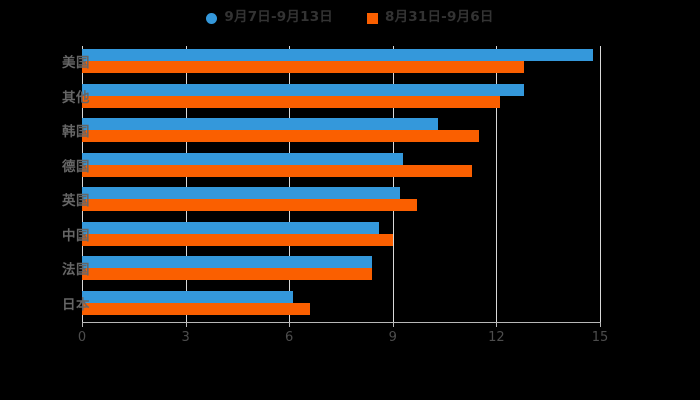 This screenshot has height=400, width=700. Describe the element at coordinates (350, 18) in the screenshot. I see `chart-legend: 9月7日-9月13日 8月31日-9月6日` at that location.